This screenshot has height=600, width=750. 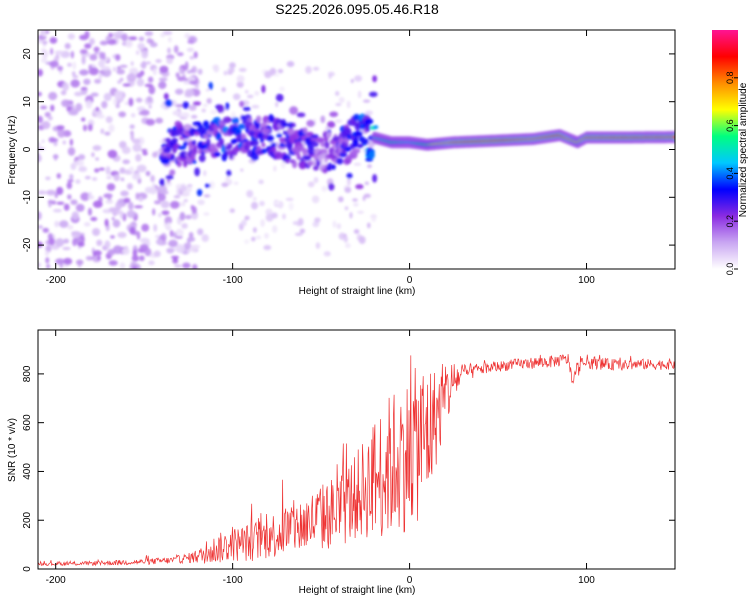 What do you see at coordinates (27, 54) in the screenshot?
I see `y-tick-label: 20` at bounding box center [27, 54].